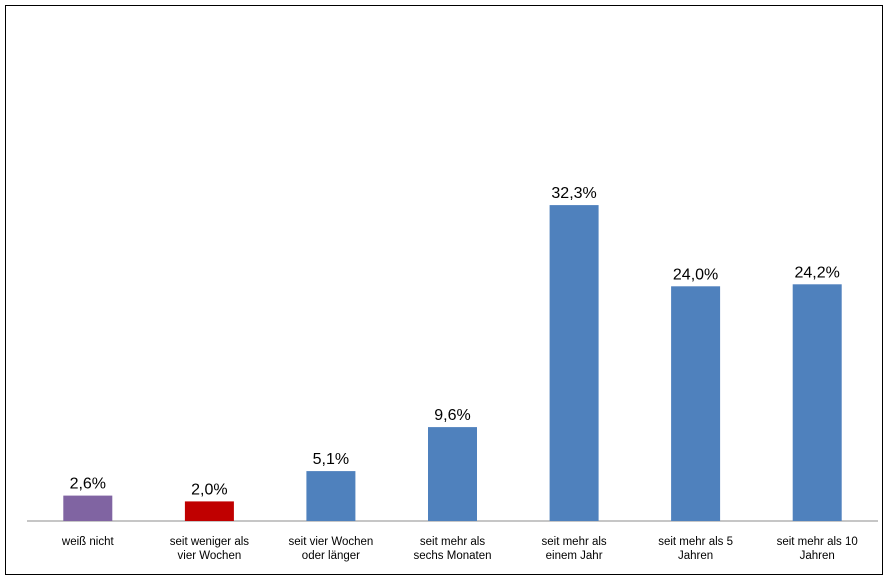  I want to click on data-label-4: 9,6%, so click(452, 415).